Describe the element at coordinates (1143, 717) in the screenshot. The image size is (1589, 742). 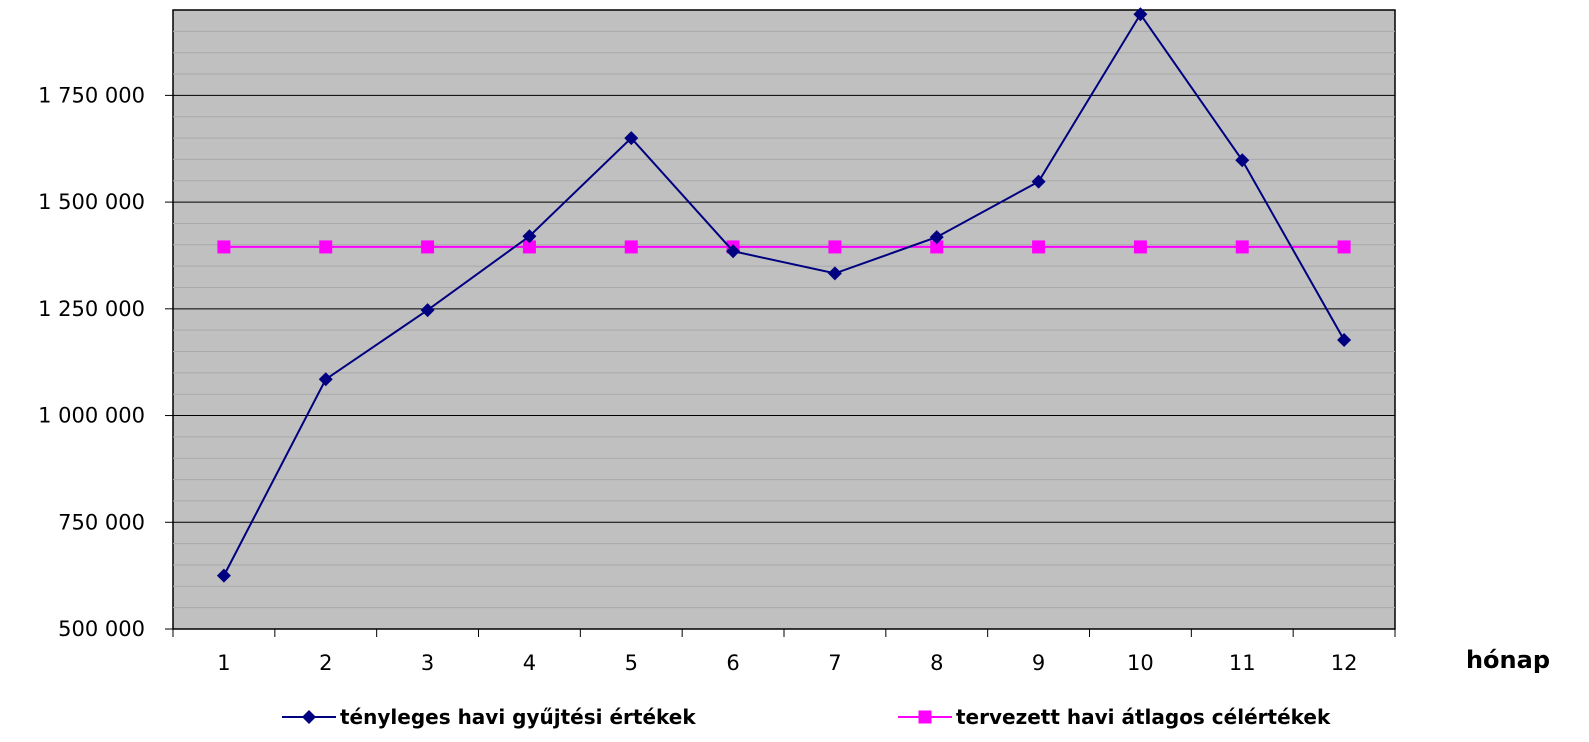
I see `legend-label: tervezett havi átlagos célértékek` at that location.